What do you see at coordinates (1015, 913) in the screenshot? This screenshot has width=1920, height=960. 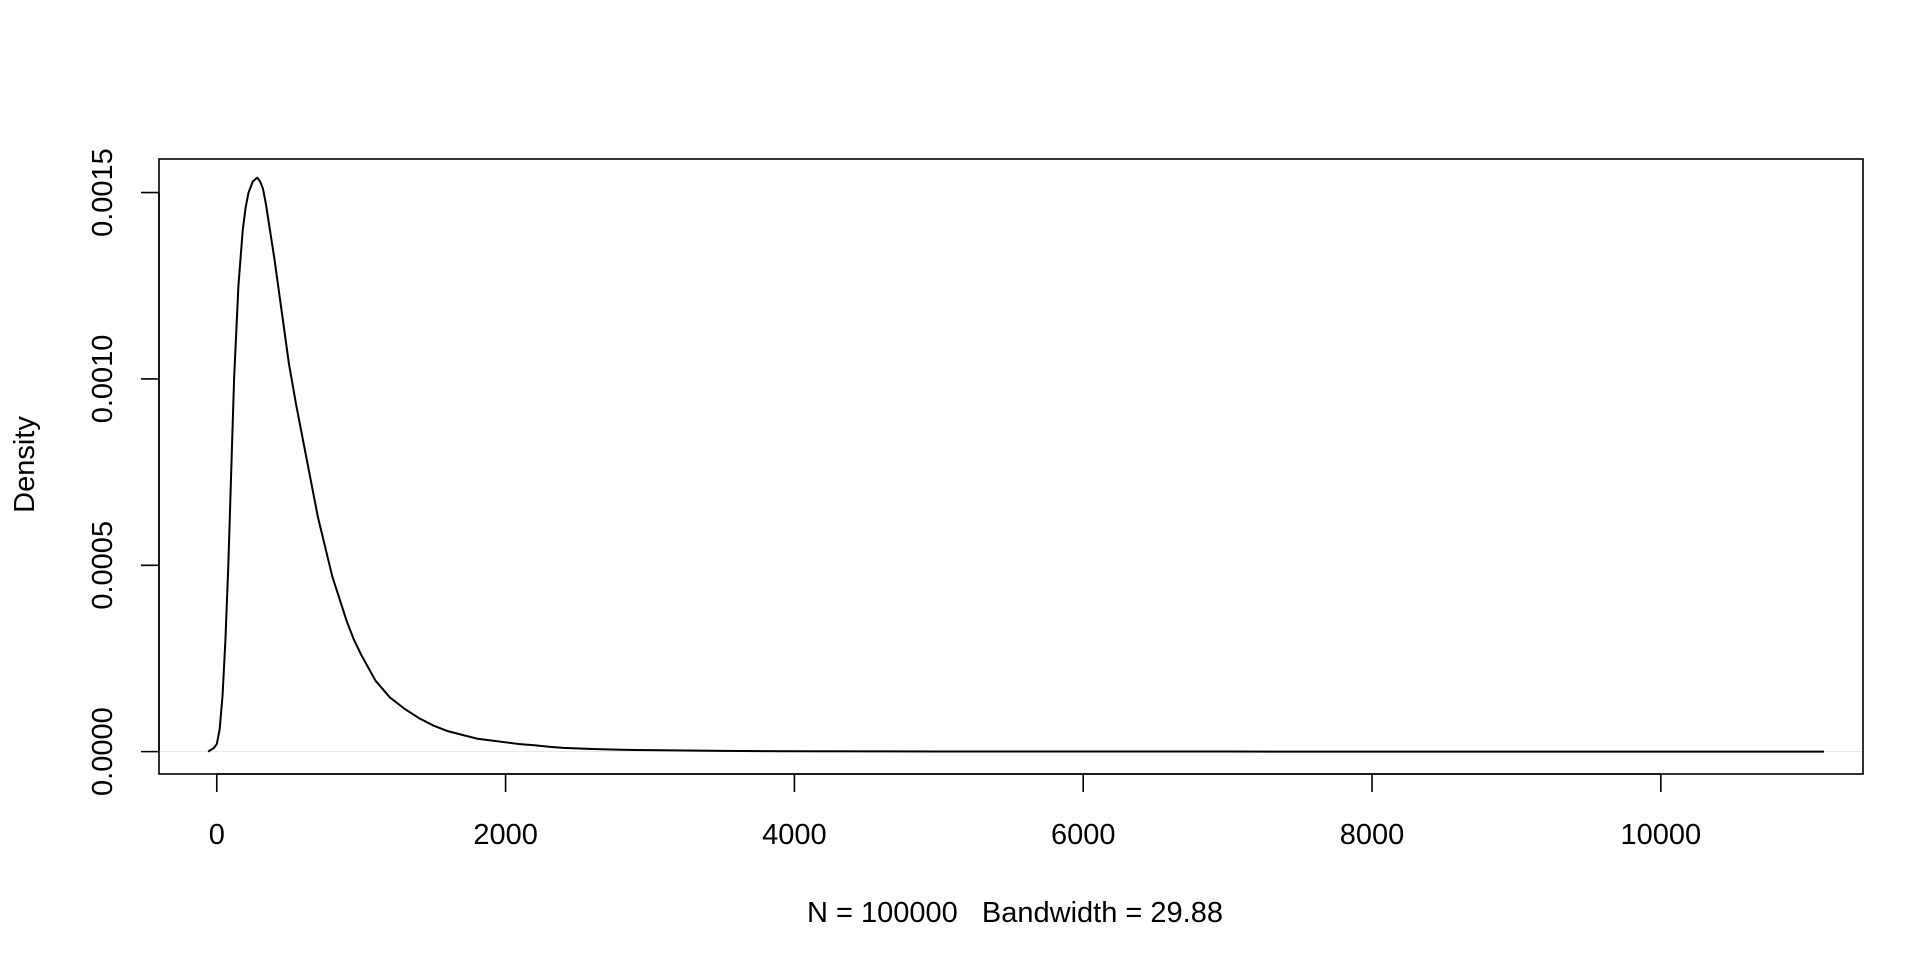 I see `x-axis-title: N = 100000 Bandwidth = 29.88` at bounding box center [1015, 913].